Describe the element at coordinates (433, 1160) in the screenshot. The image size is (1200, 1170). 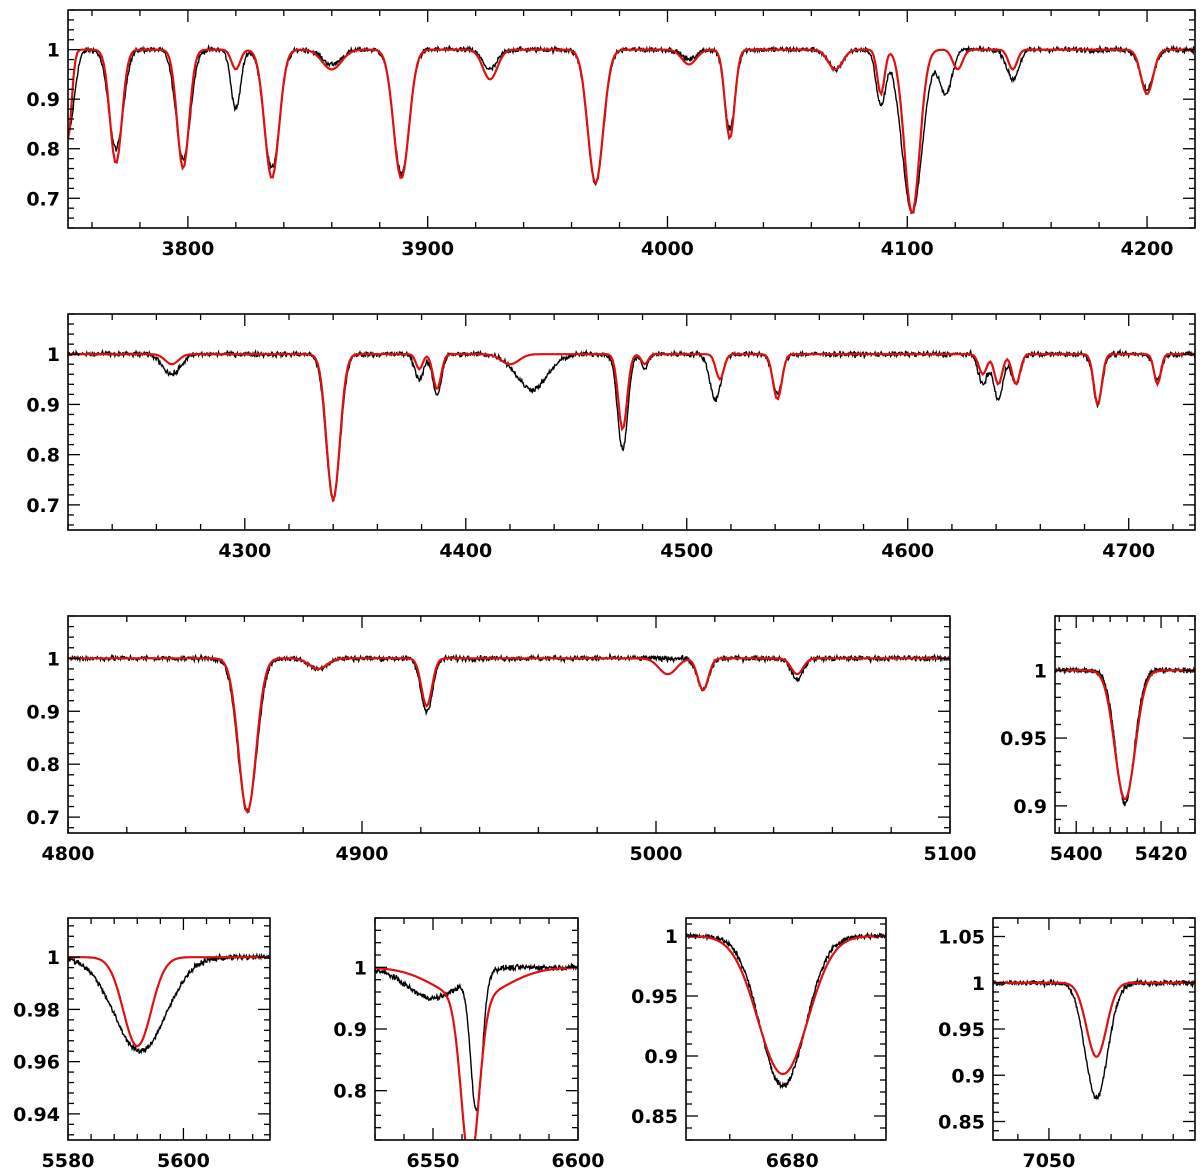
I see `x-tick-label: 6550` at that location.